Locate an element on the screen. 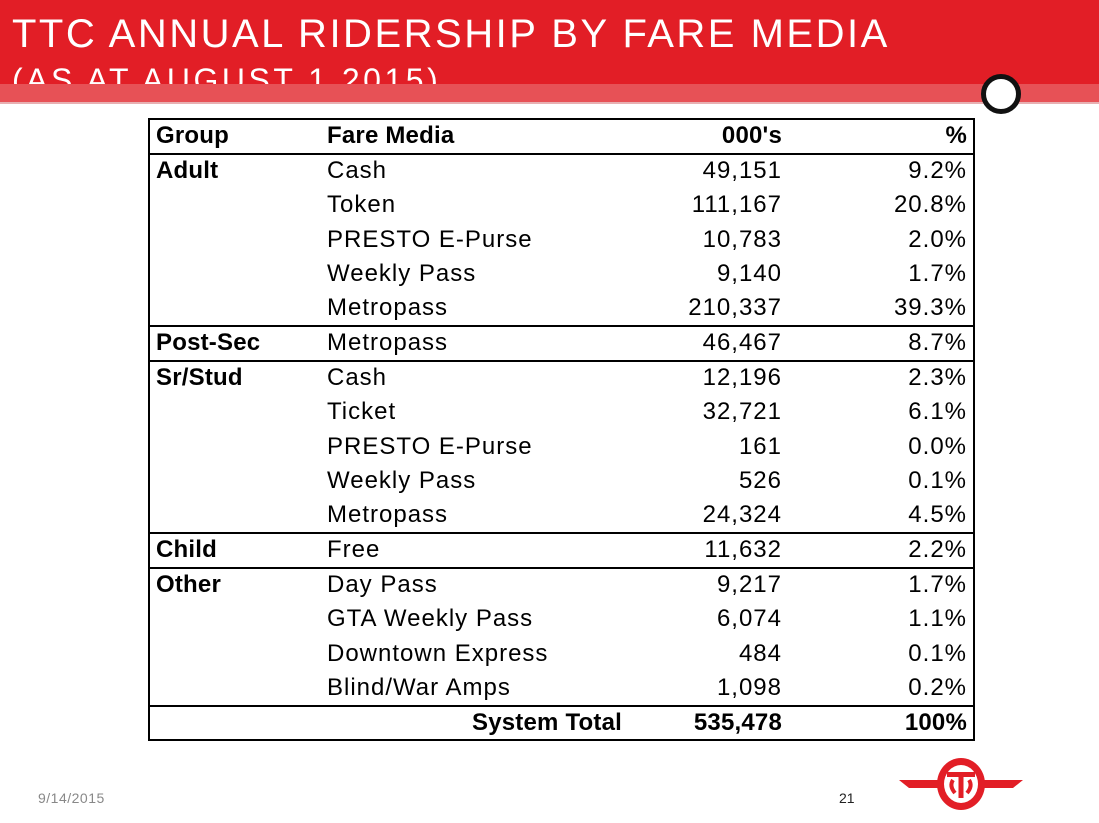  table-row: Ticket 32,721 6.1% is located at coordinates (561, 412).